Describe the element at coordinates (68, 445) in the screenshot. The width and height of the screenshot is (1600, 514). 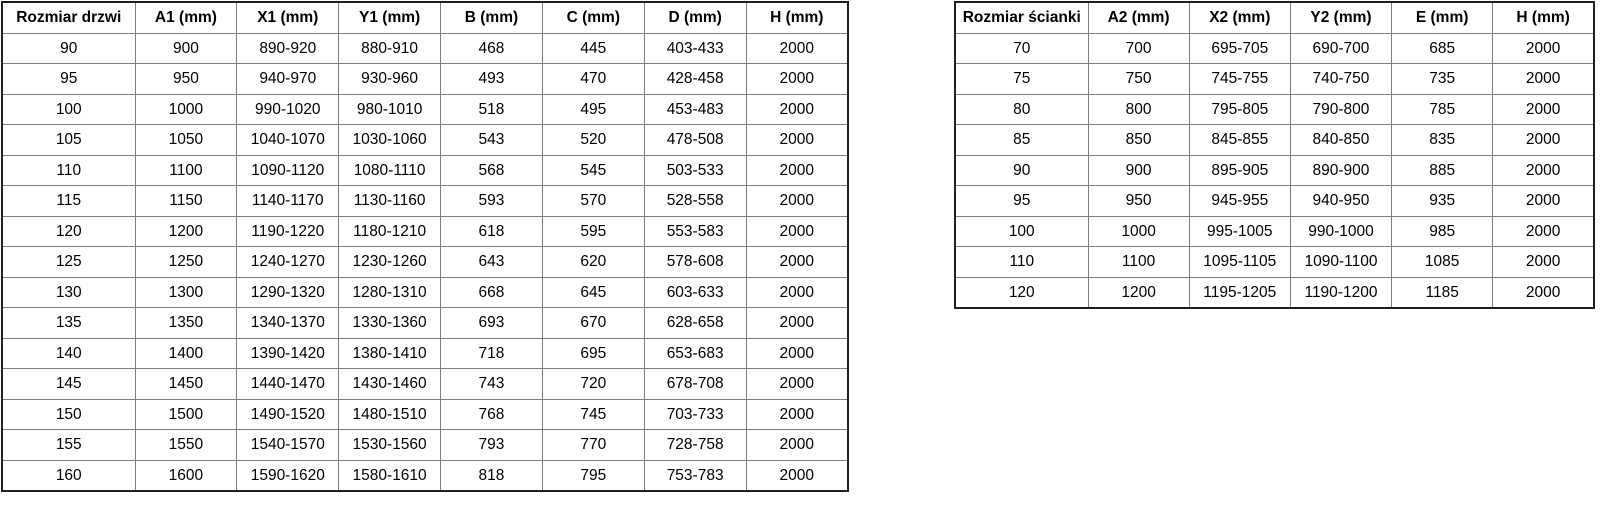
I see `table-cell: 155` at that location.